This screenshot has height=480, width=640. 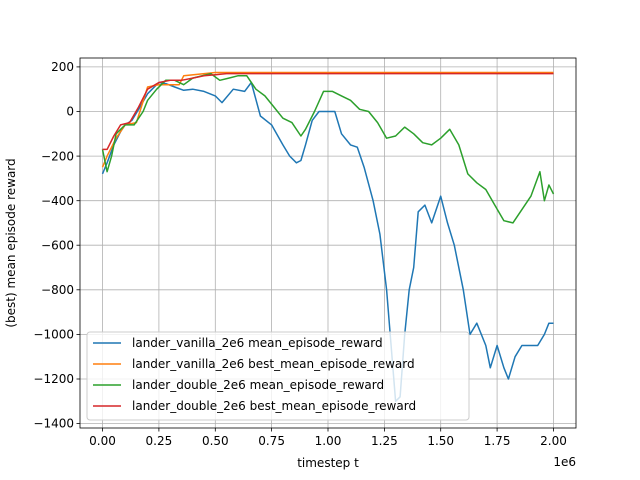 I want to click on series-vanilla-best-line, so click(x=327, y=119).